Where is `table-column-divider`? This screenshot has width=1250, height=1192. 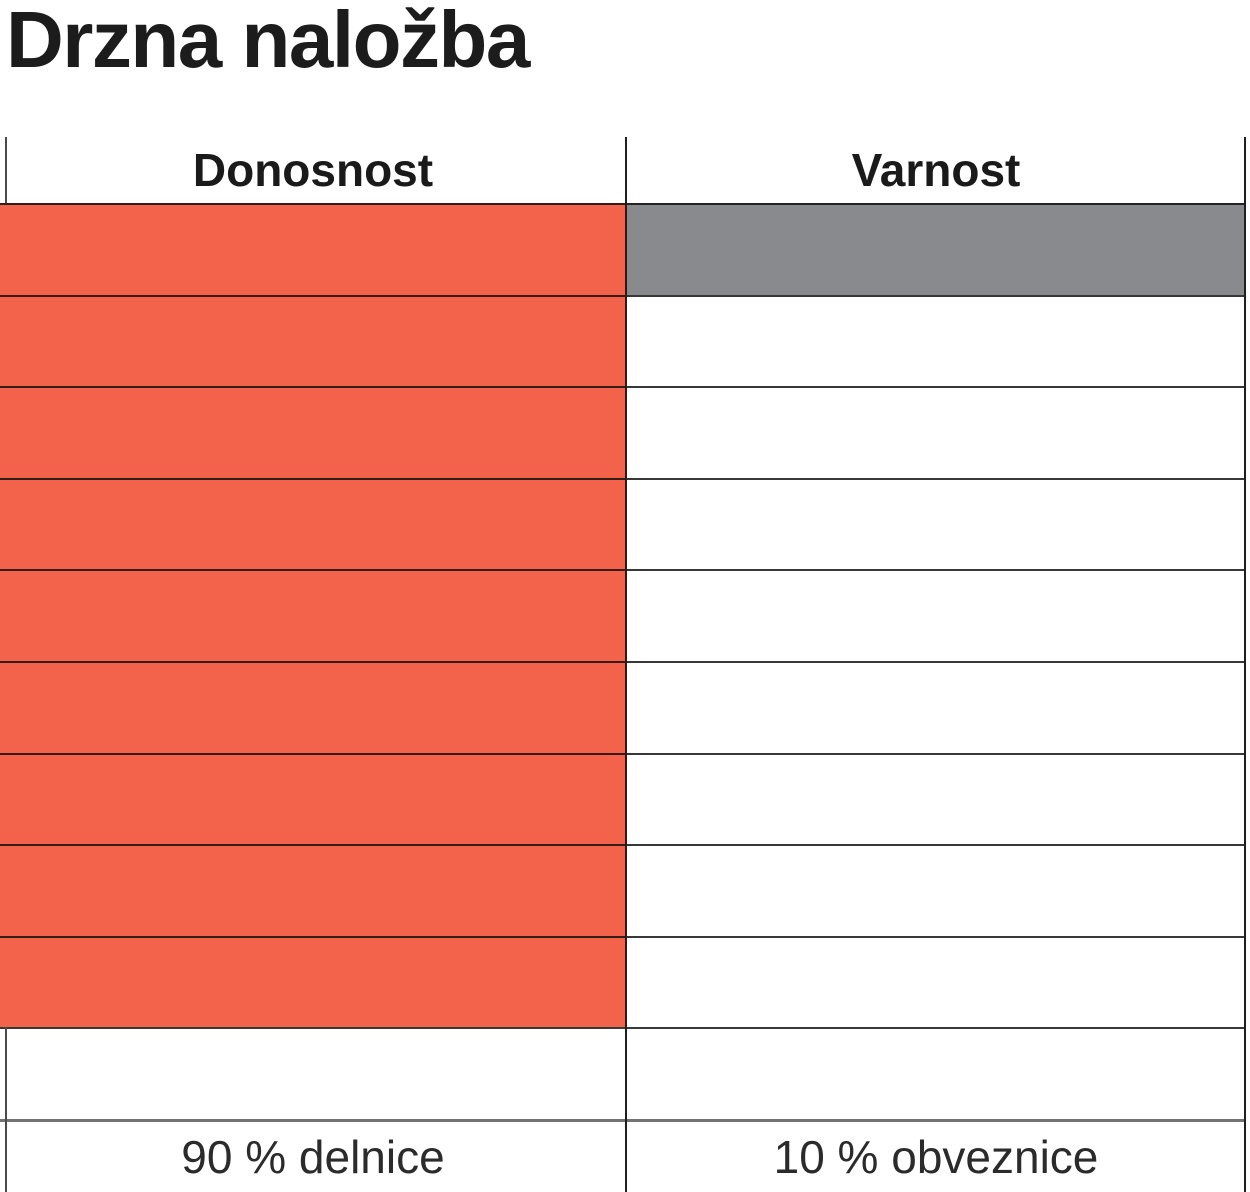 table-column-divider is located at coordinates (626, 664).